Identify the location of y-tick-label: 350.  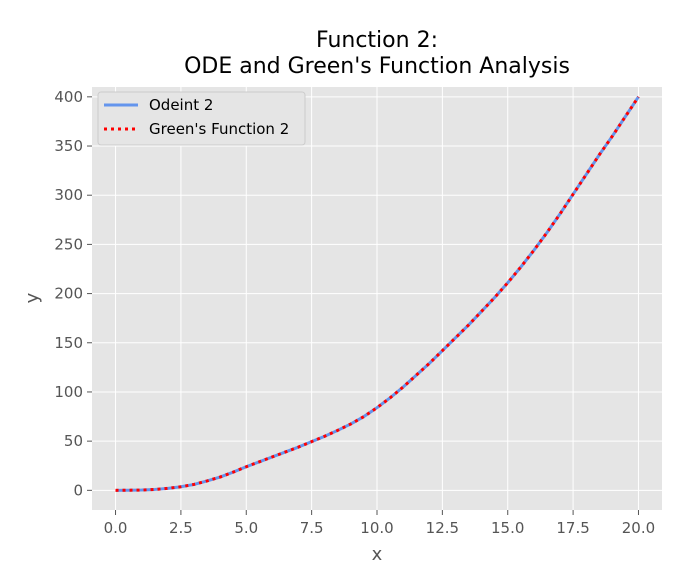
(68, 146).